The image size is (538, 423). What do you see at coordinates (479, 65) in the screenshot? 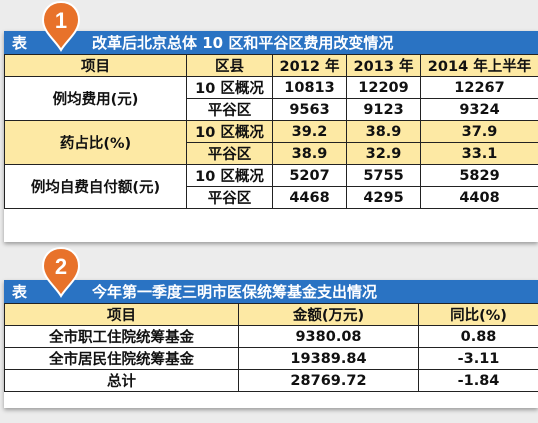
I see `table1-header-cell: 2014 年上半年` at bounding box center [479, 65].